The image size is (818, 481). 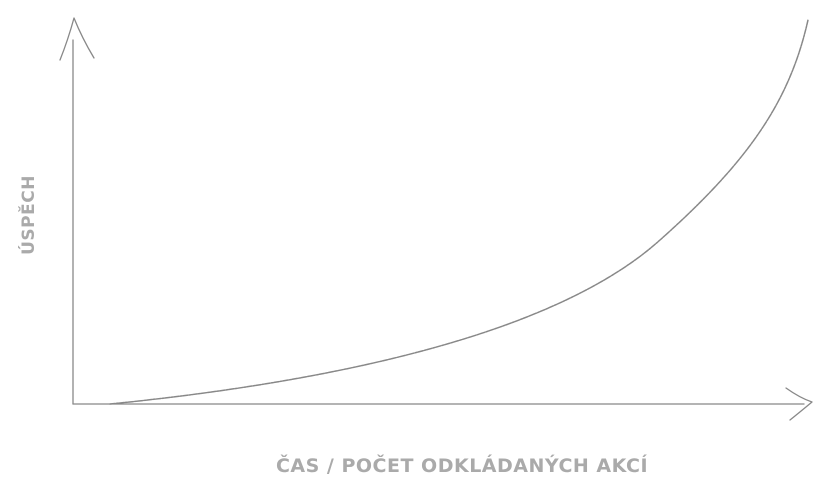 What do you see at coordinates (28, 215) in the screenshot?
I see `y-axis-label: Úspěch` at bounding box center [28, 215].